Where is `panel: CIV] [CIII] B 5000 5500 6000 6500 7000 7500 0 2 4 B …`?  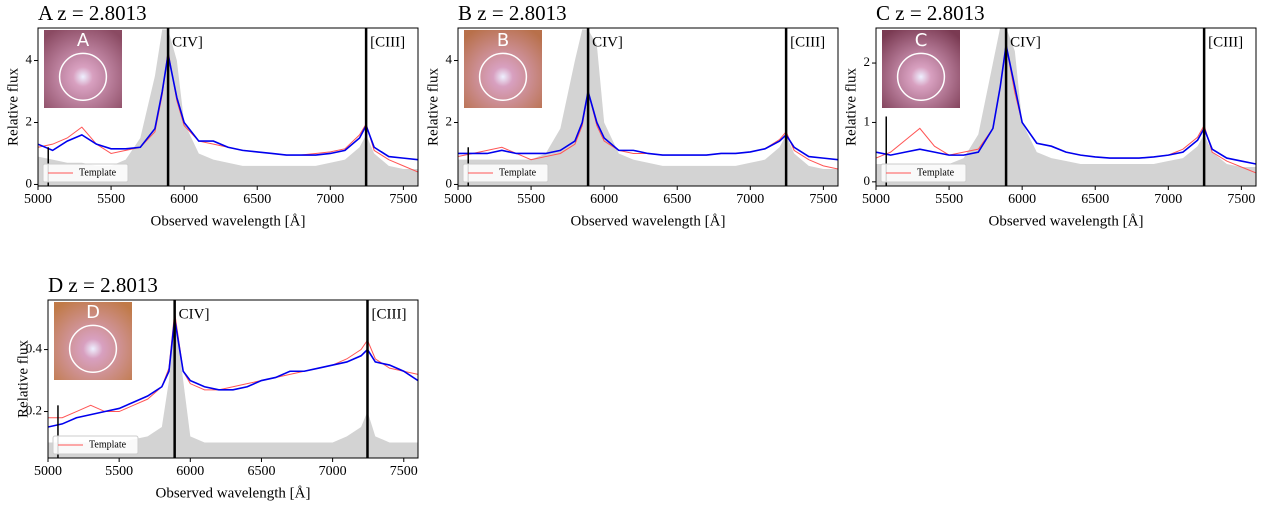
panel: CIV] [CIII] B 5000 5500 6000 6500 7000 7500 0 2 4 B … is located at coordinates (632, 115).